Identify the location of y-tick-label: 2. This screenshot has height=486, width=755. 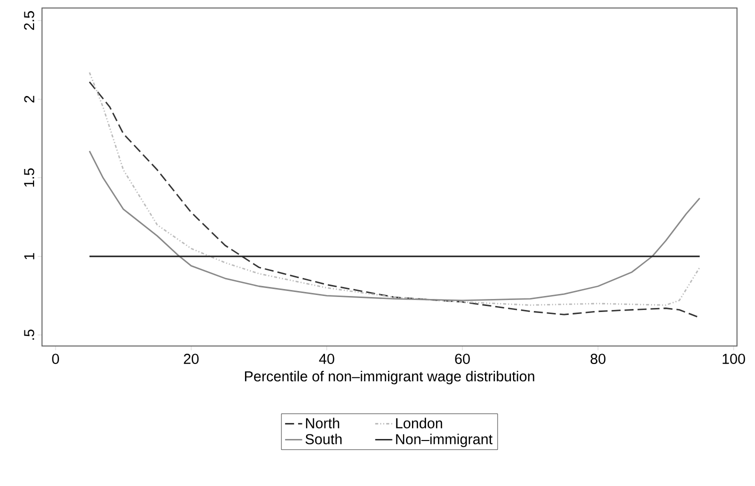
(29, 99).